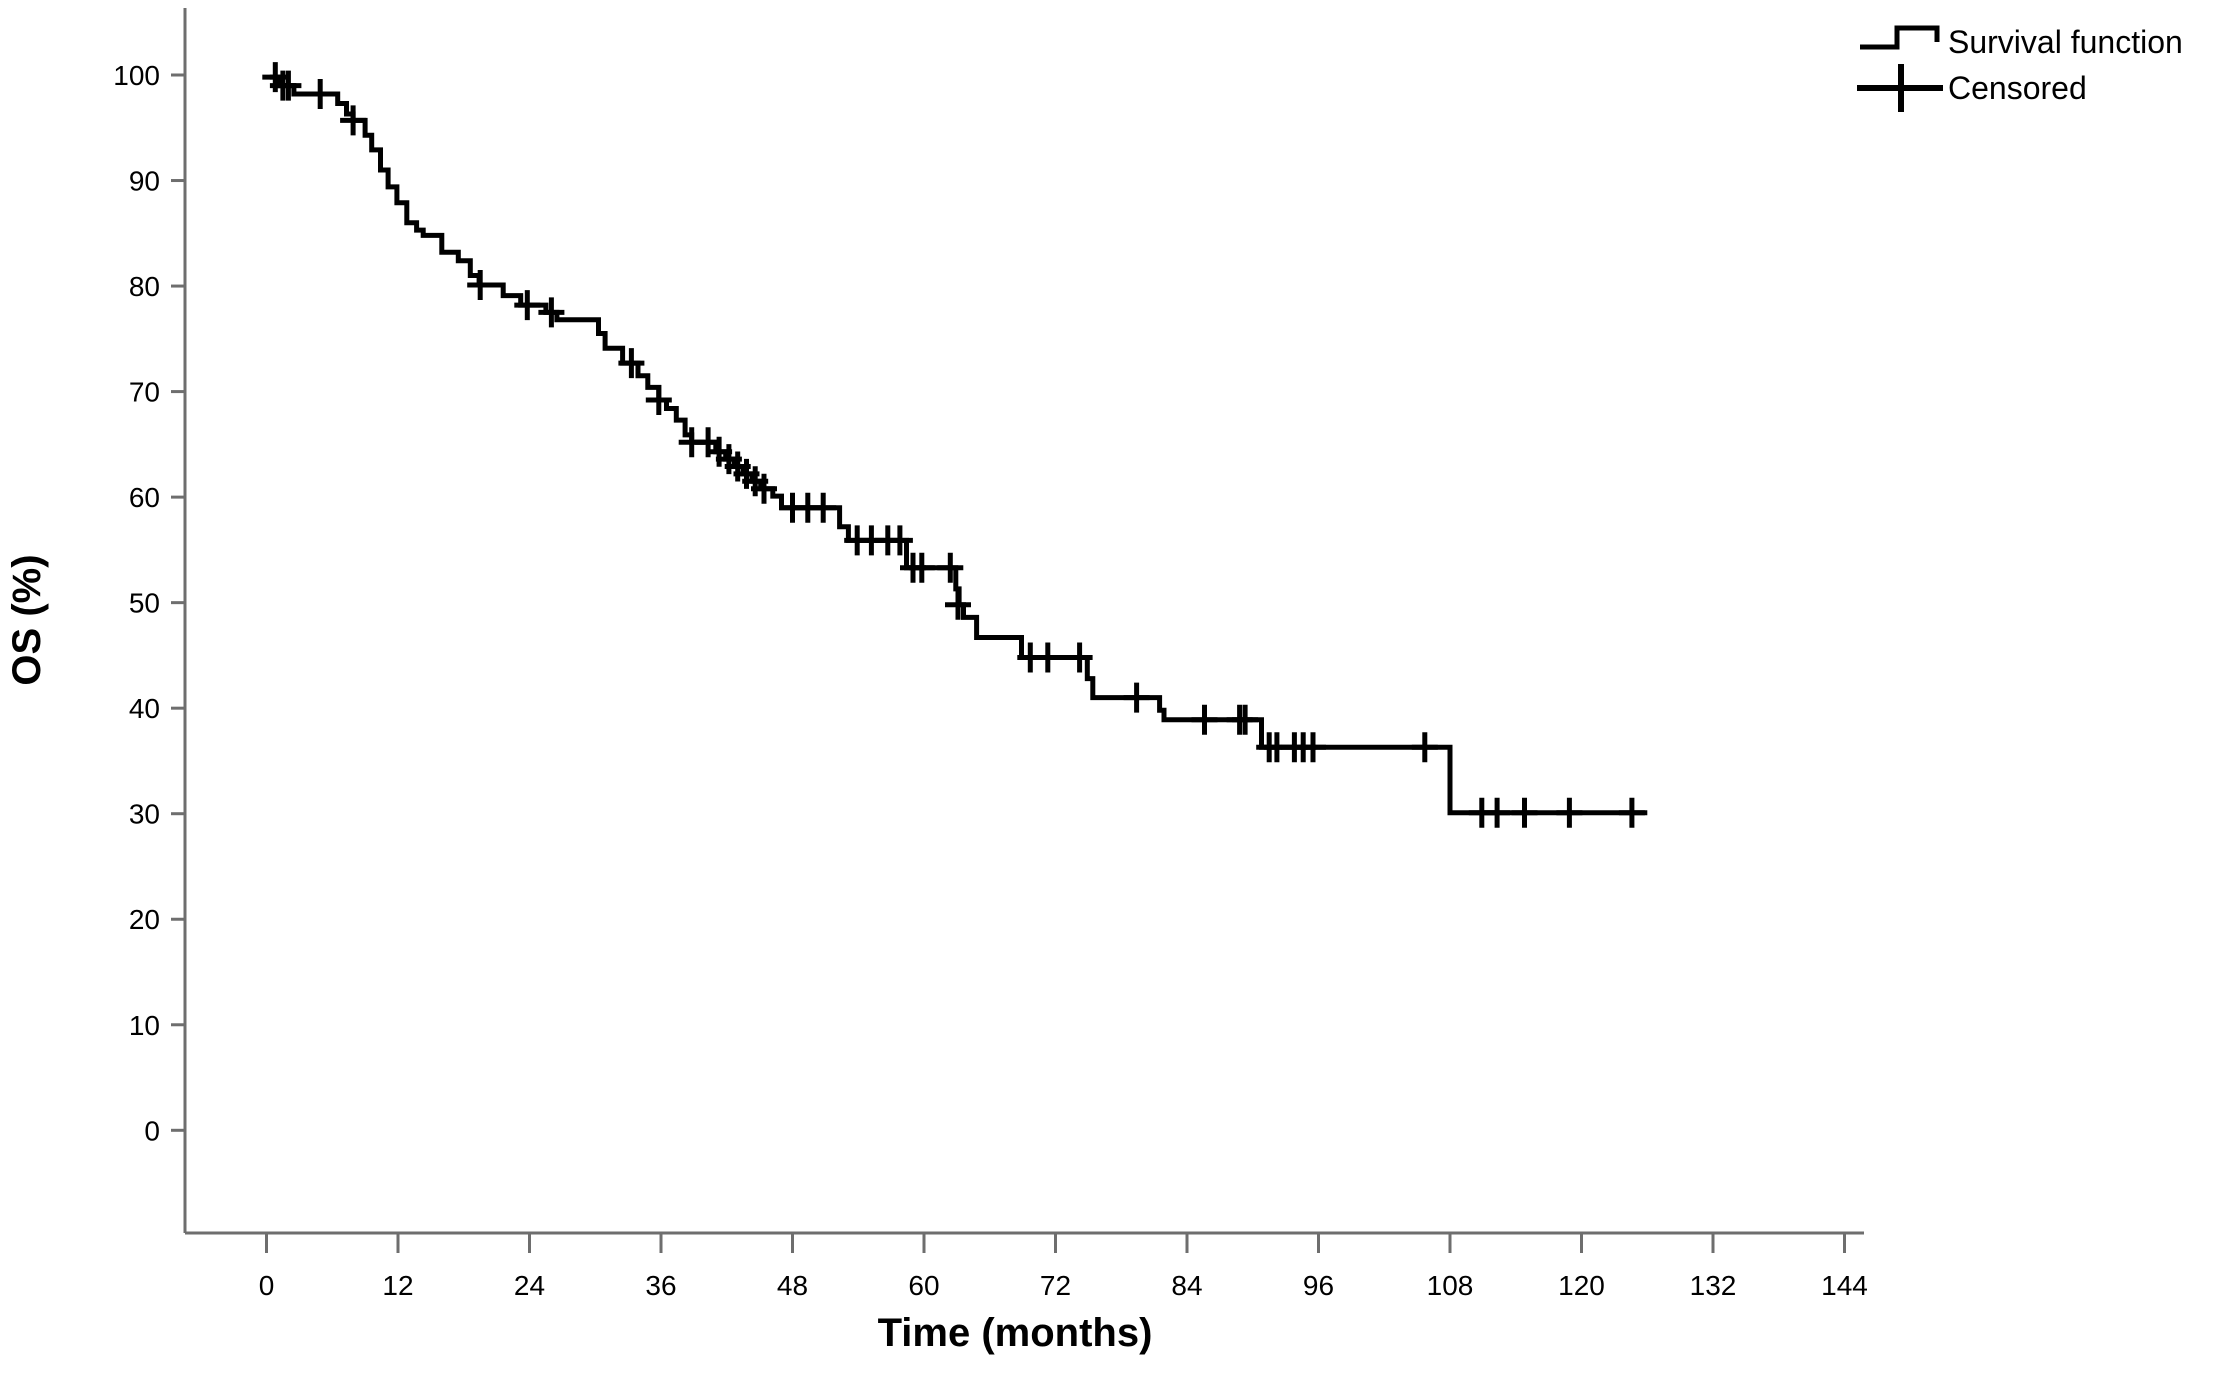  What do you see at coordinates (144, 708) in the screenshot?
I see `y-tick-label: 40` at bounding box center [144, 708].